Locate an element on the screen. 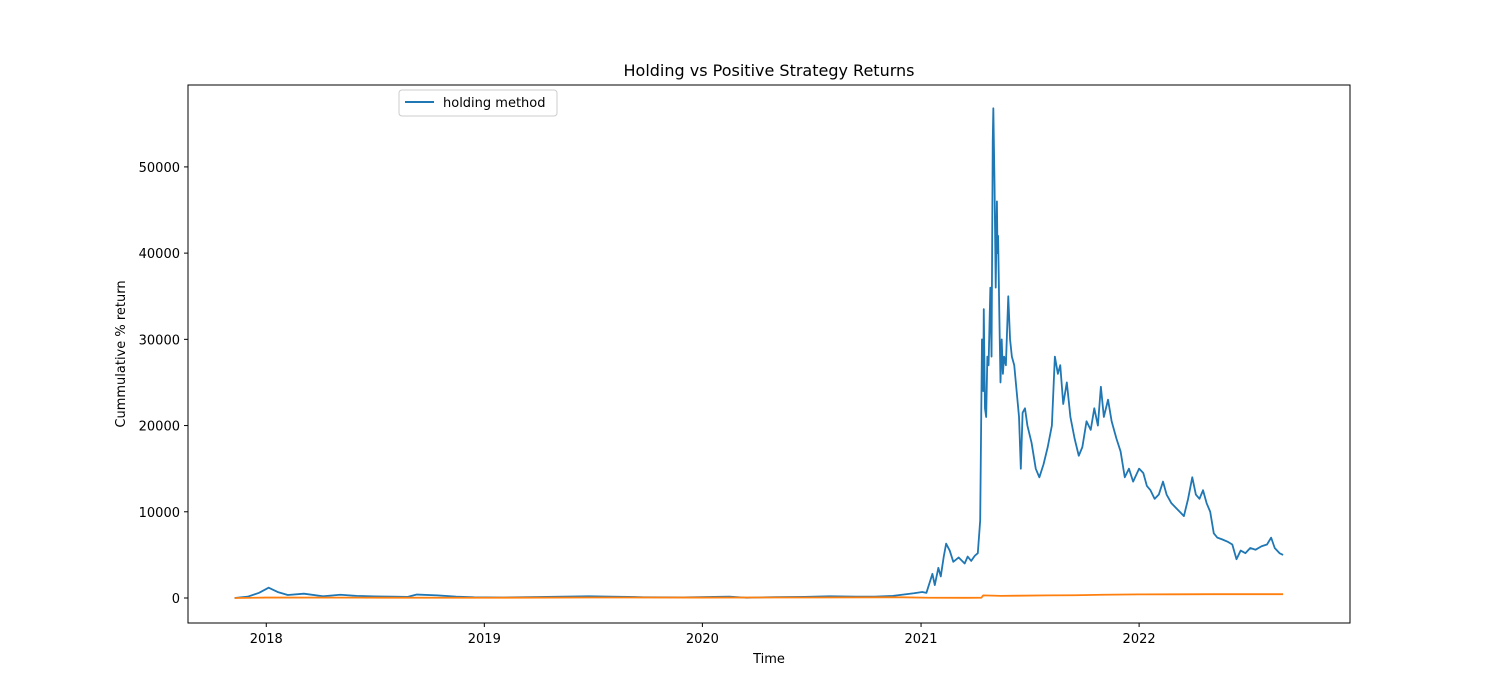  y-tick-label: 0 is located at coordinates (176, 599).